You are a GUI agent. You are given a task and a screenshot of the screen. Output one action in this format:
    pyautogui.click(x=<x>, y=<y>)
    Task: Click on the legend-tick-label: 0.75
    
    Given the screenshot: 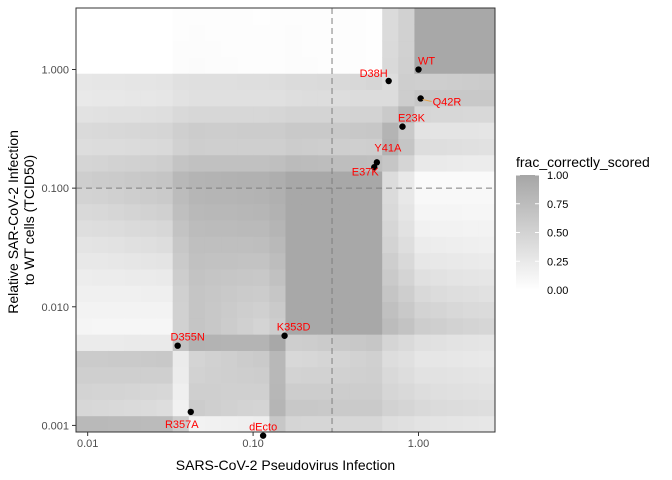 What is the action you would take?
    pyautogui.click(x=557, y=205)
    